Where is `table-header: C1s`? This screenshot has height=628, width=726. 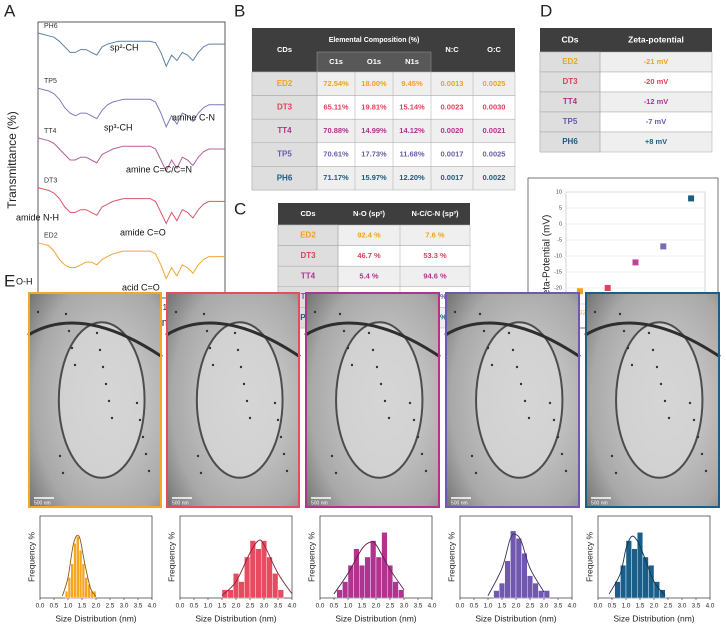 table-header: C1s is located at coordinates (336, 61).